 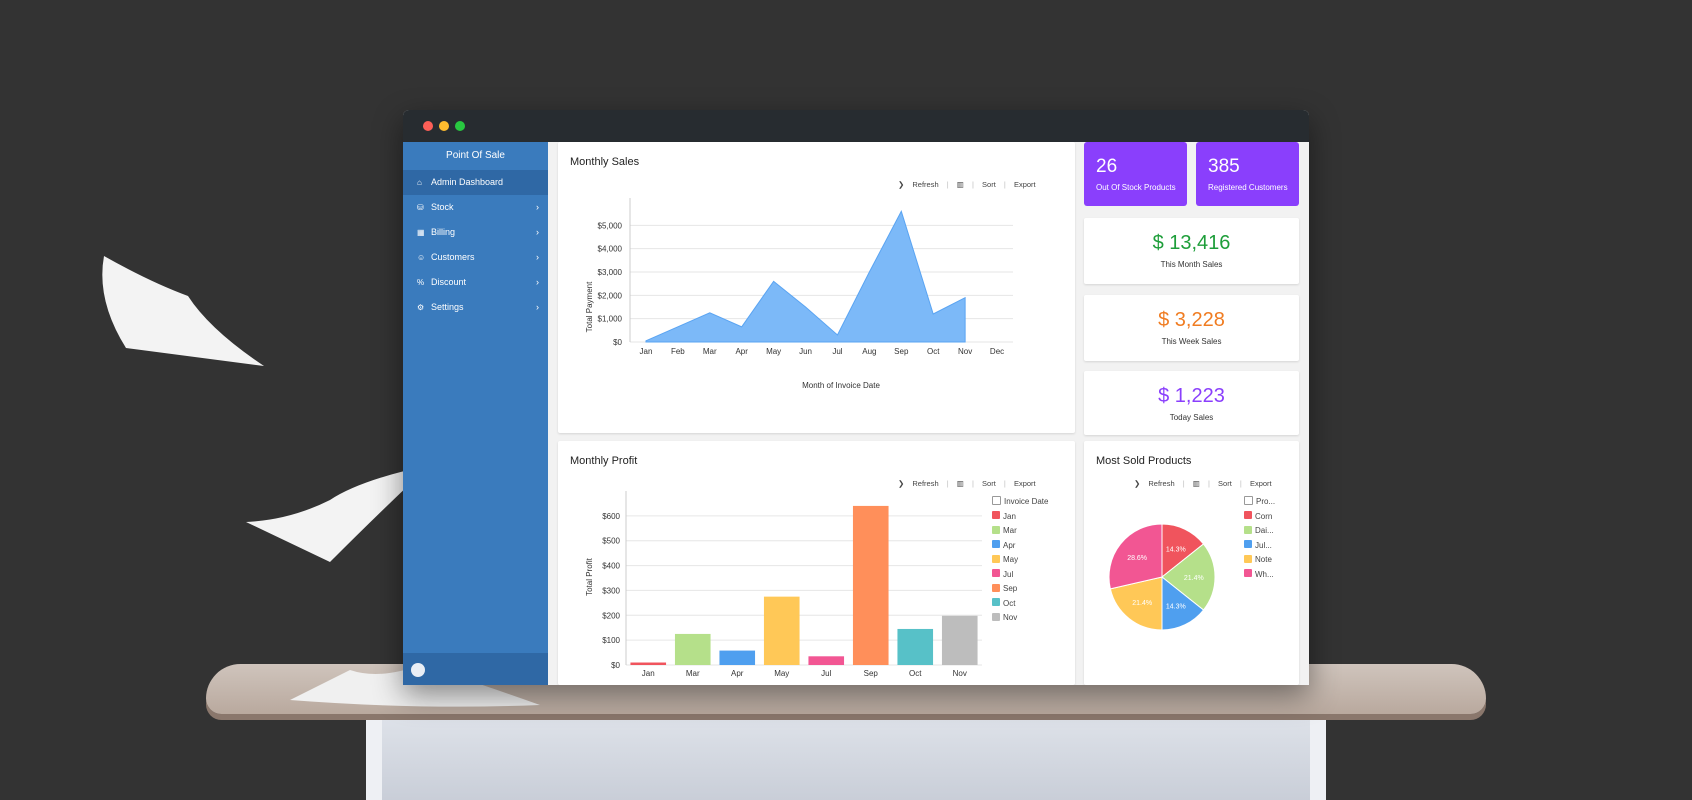 I want to click on maximize-window-button, so click(x=460, y=126).